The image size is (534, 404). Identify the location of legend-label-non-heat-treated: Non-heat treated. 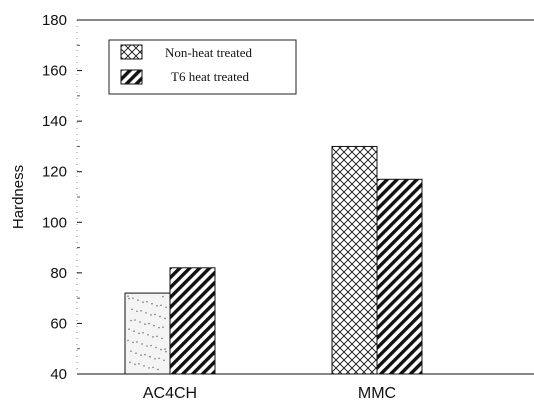
(208, 52).